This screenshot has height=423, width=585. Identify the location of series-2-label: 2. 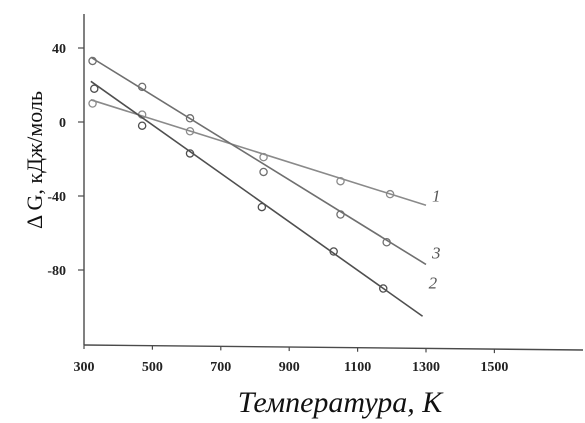
(433, 282).